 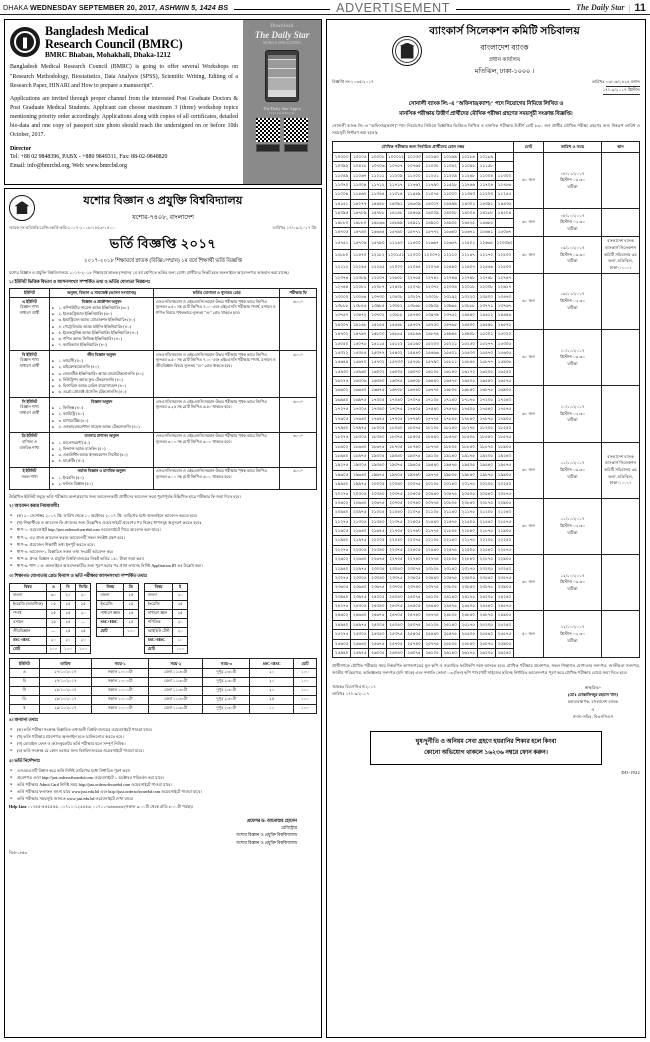 What do you see at coordinates (504, 194) in the screenshot?
I see `roll-number-cell: ১১২৫৫` at bounding box center [504, 194].